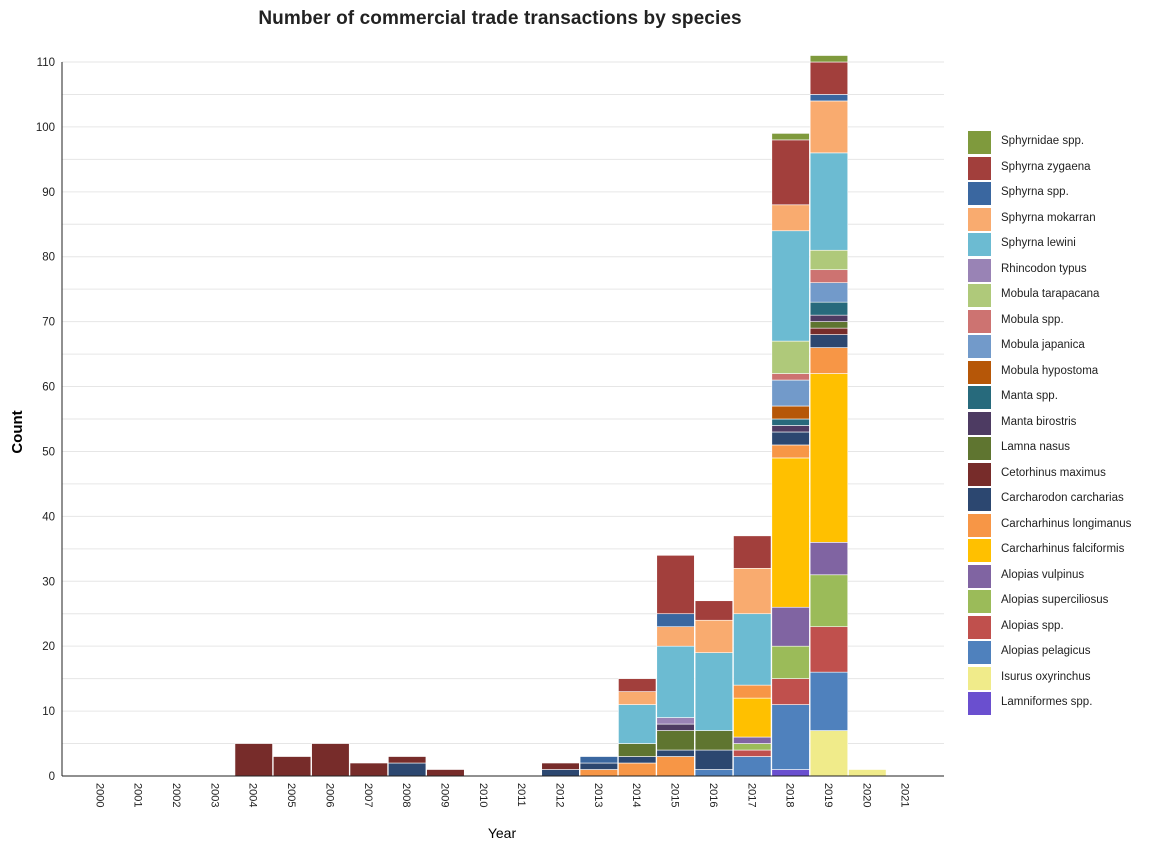  I want to click on legend-label: Sphyrna lewini, so click(1038, 243).